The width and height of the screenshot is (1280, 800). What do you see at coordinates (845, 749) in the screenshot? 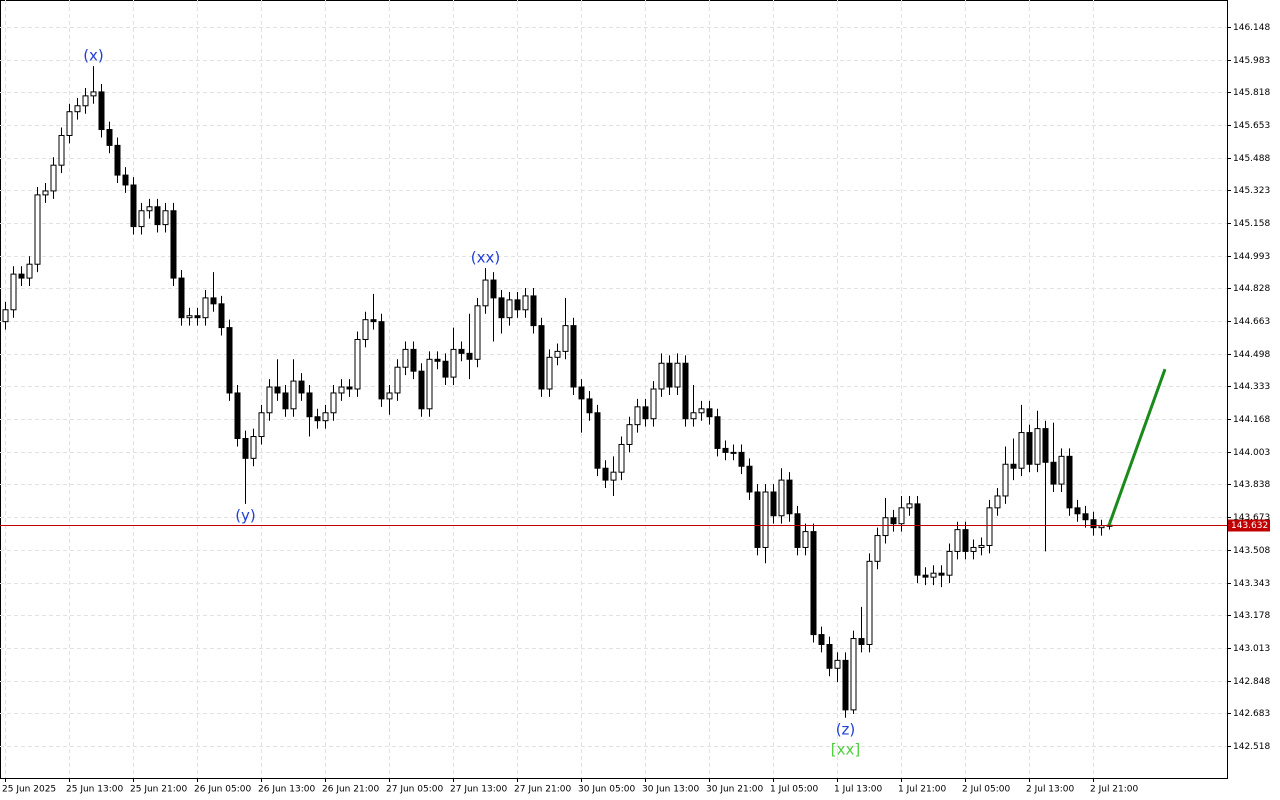
I see `wave-label: [xx]` at bounding box center [845, 749].